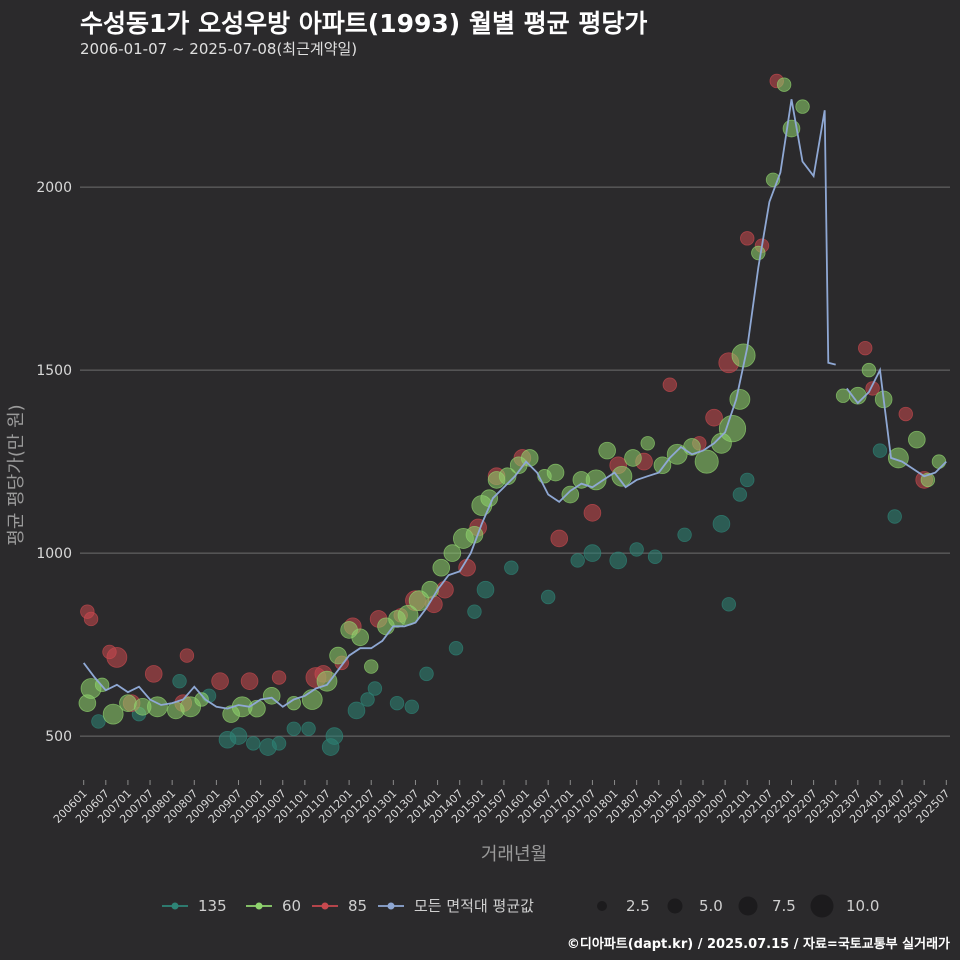 Image resolution: width=960 pixels, height=960 pixels. Describe the element at coordinates (54, 462) in the screenshot. I see `y-tick-labels: 500 1000 1500 2000` at that location.